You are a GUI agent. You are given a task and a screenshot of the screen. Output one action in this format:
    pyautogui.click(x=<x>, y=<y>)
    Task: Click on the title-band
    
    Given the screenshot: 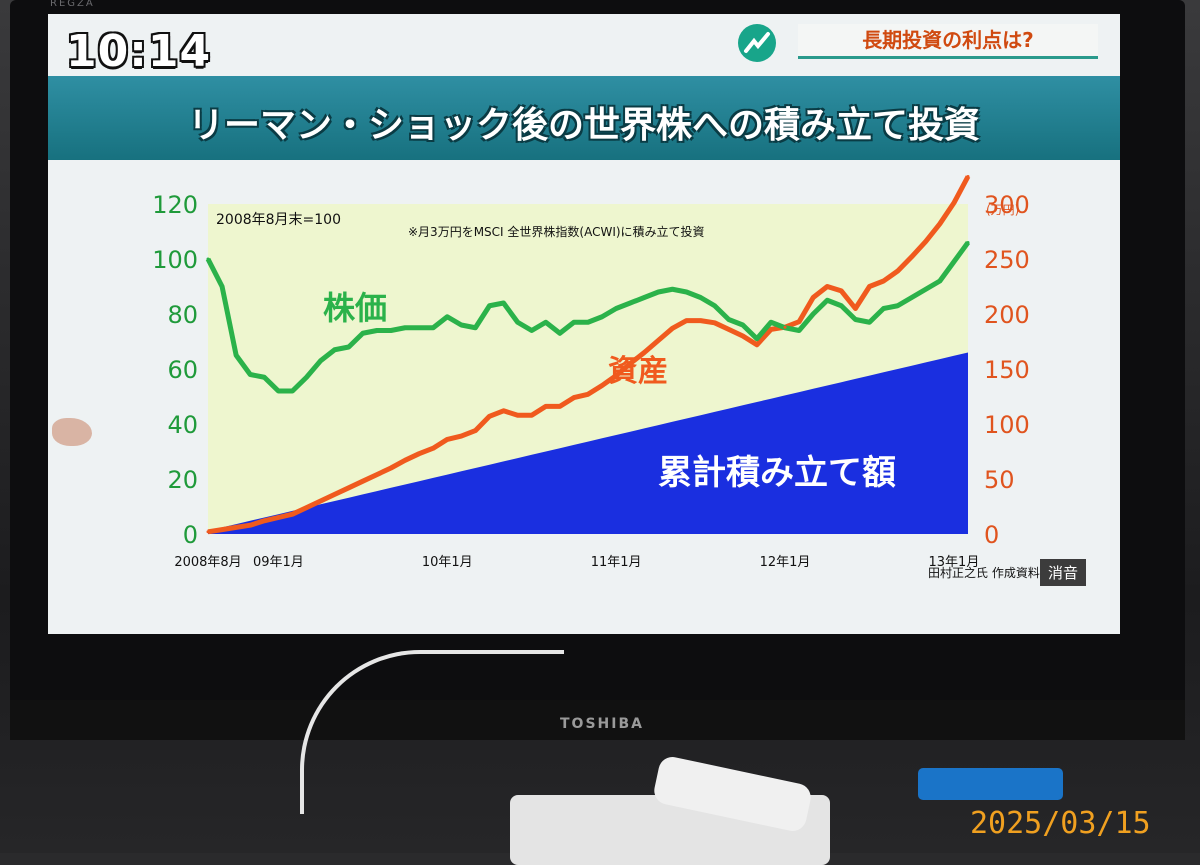 What is the action you would take?
    pyautogui.click(x=584, y=118)
    